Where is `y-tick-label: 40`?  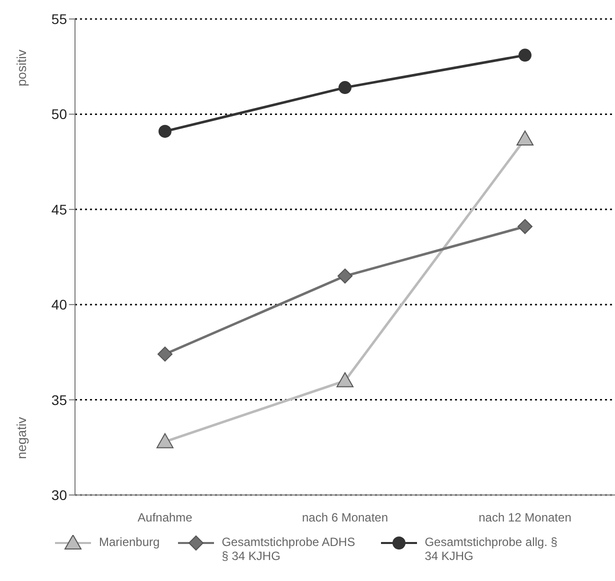
y-tick-label: 40 is located at coordinates (59, 304).